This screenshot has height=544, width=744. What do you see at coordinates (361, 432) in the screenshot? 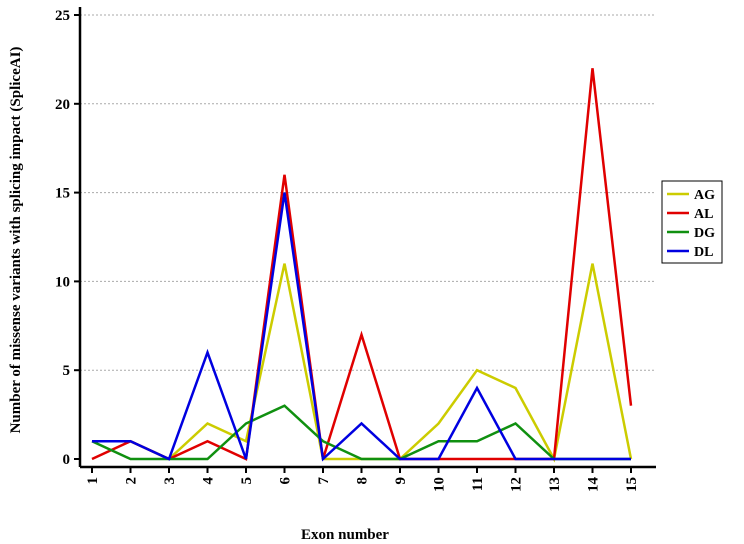
I see `series-line-dg` at bounding box center [361, 432].